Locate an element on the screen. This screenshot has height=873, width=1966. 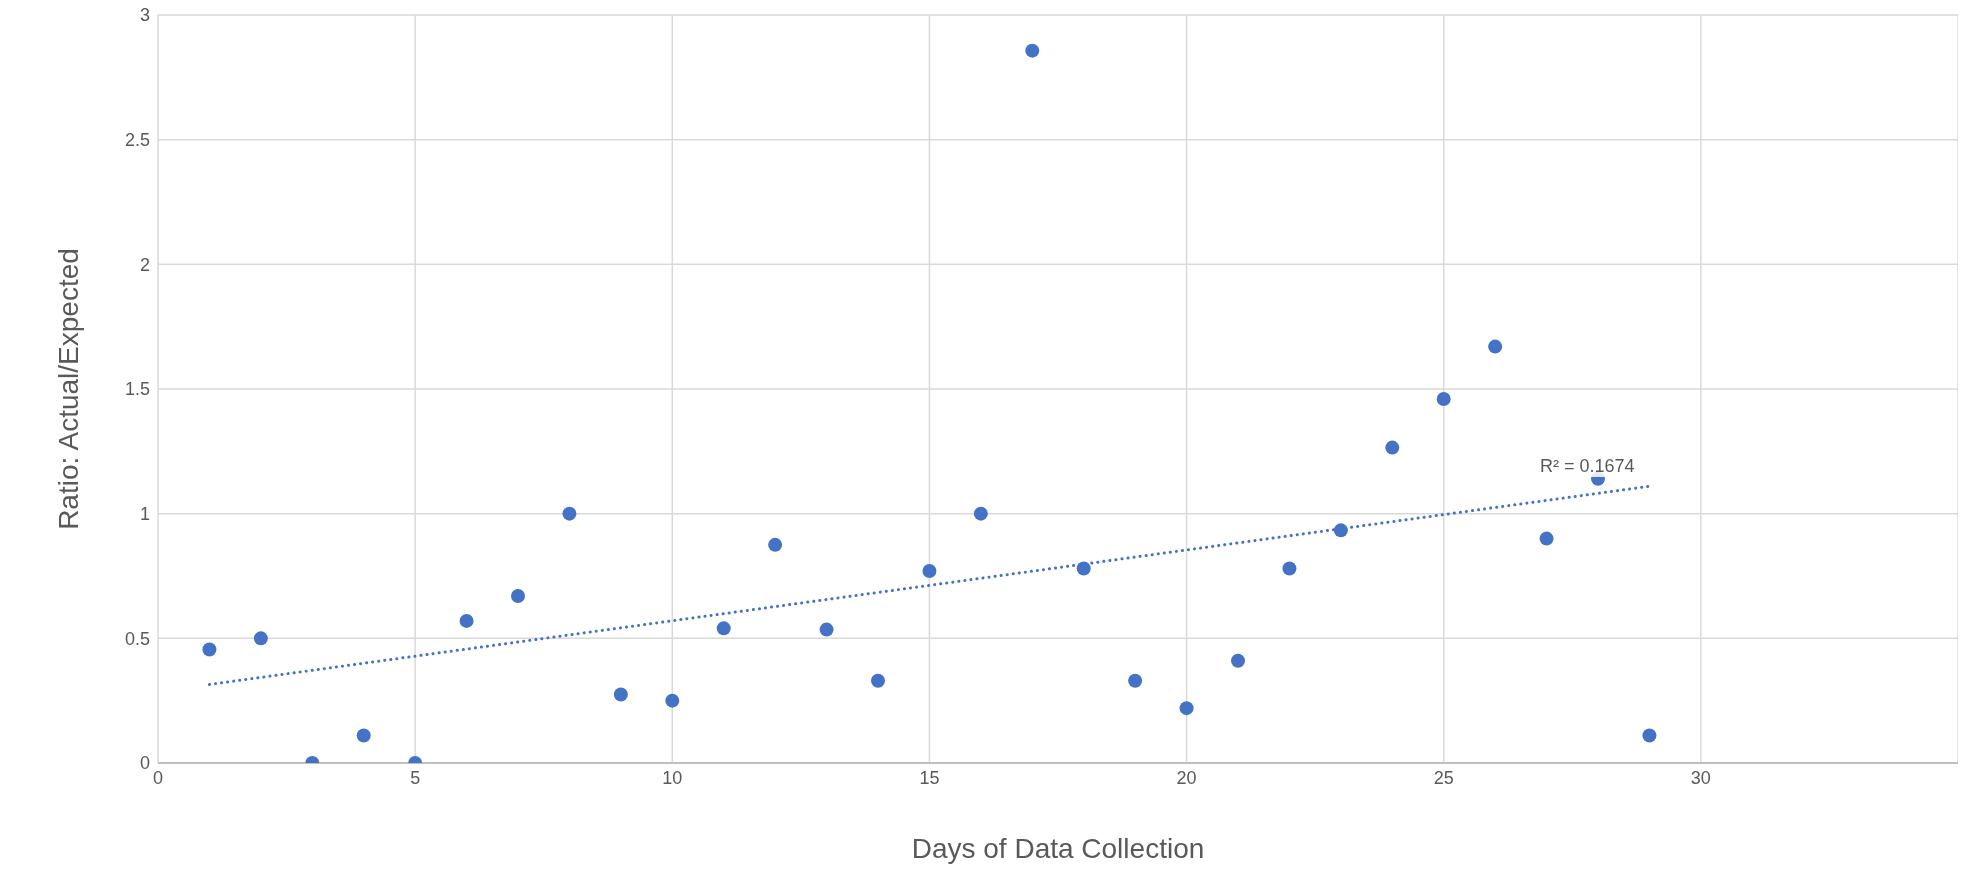
y-axis-title: Ratio: Actual/Expected is located at coordinates (68, 389).